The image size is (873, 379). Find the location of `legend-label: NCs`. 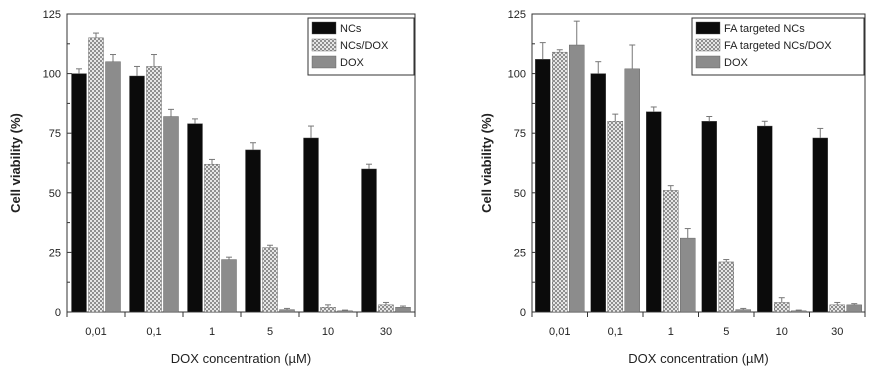

legend-label: NCs is located at coordinates (351, 29).